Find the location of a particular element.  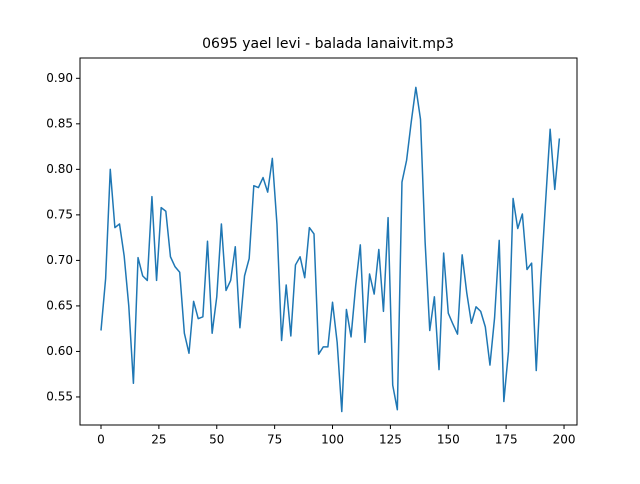

chart-title: 0695 yael levi - balada lanaivit.mp3 is located at coordinates (328, 44).